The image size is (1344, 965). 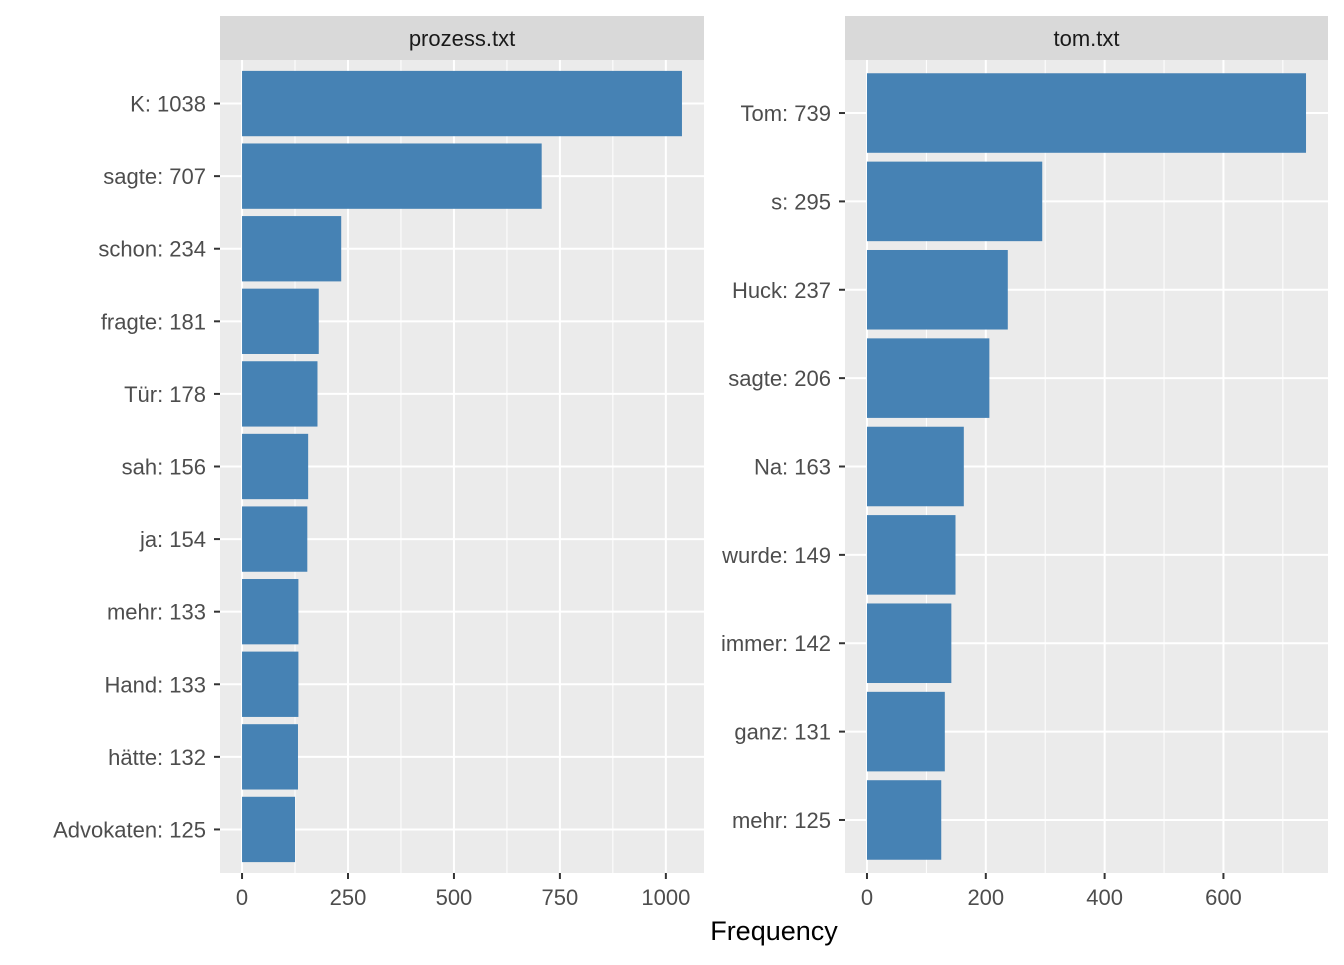 What do you see at coordinates (164, 467) in the screenshot?
I see `y-tick-label-0-5: sah: 156` at bounding box center [164, 467].